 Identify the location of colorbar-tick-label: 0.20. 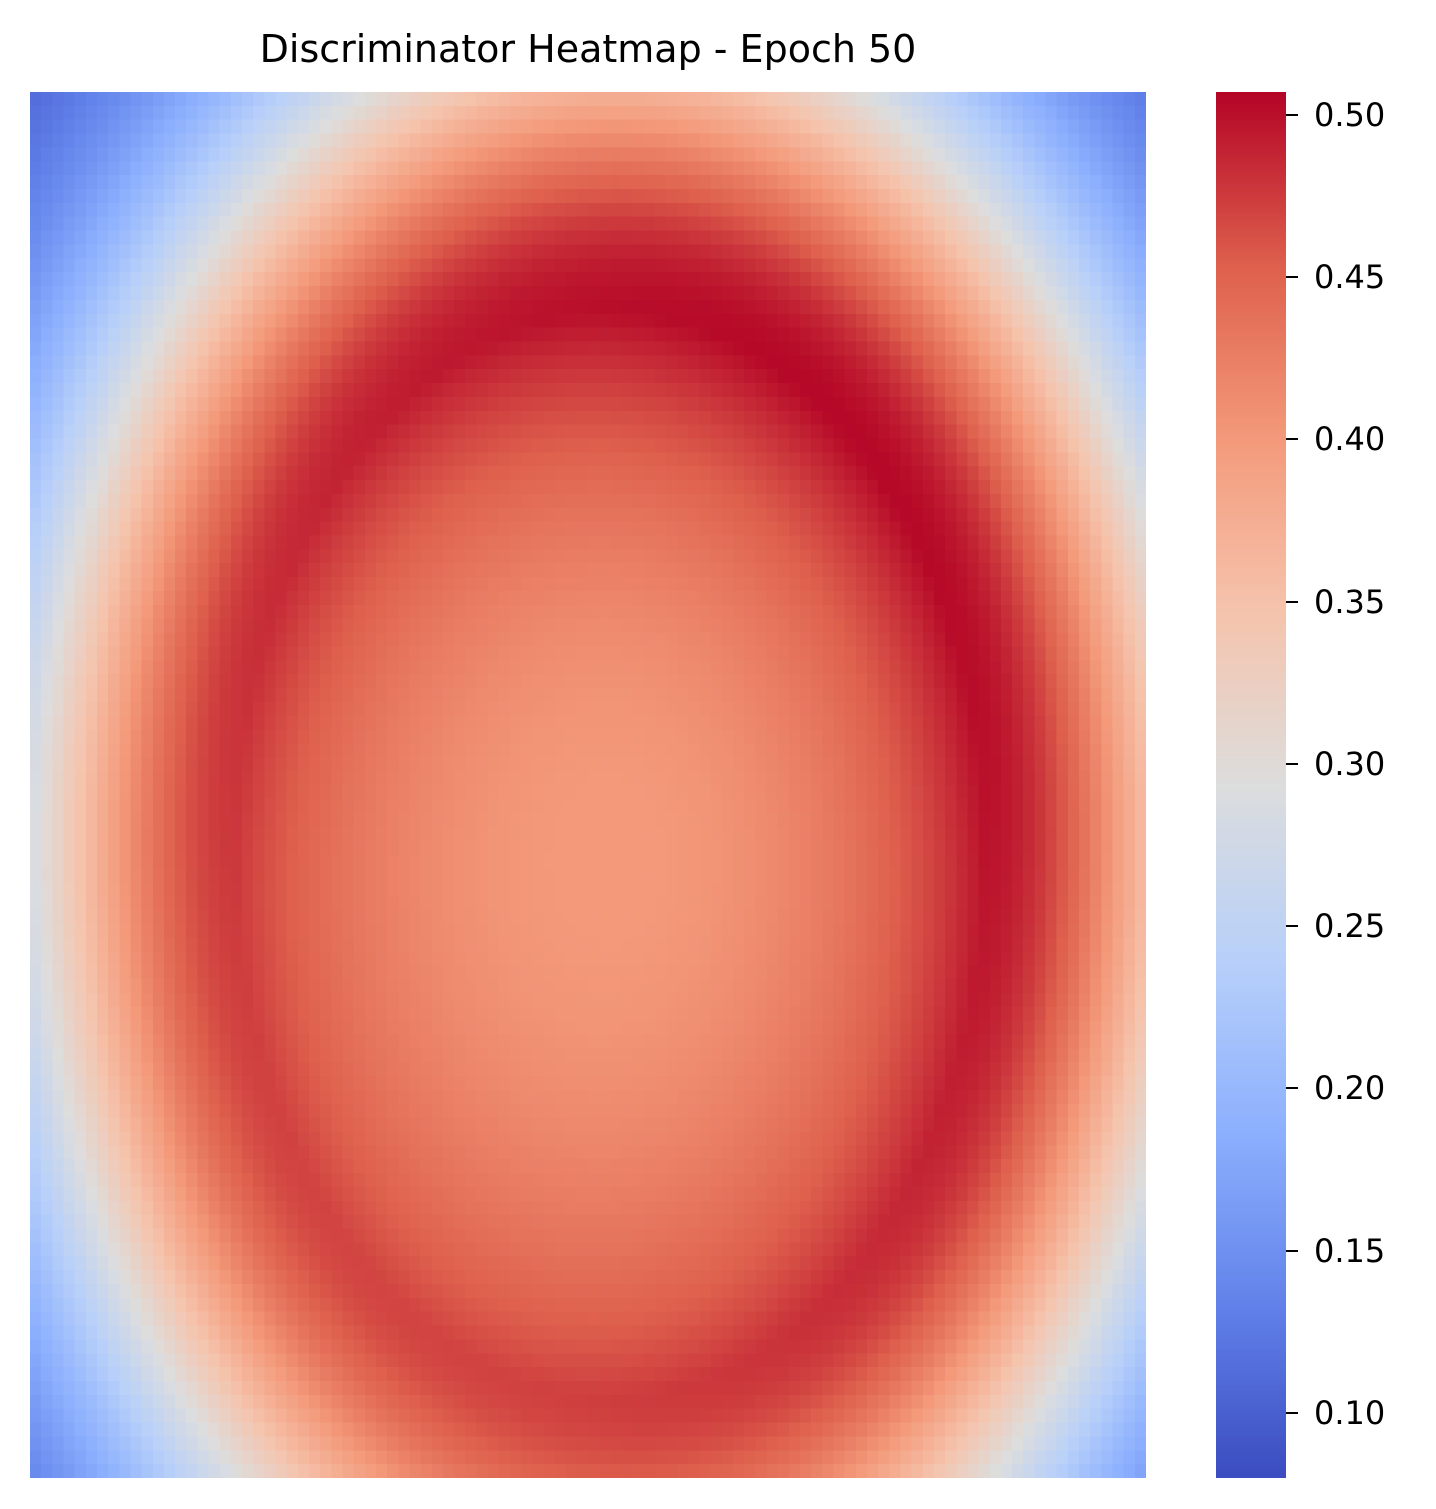
(1350, 1088).